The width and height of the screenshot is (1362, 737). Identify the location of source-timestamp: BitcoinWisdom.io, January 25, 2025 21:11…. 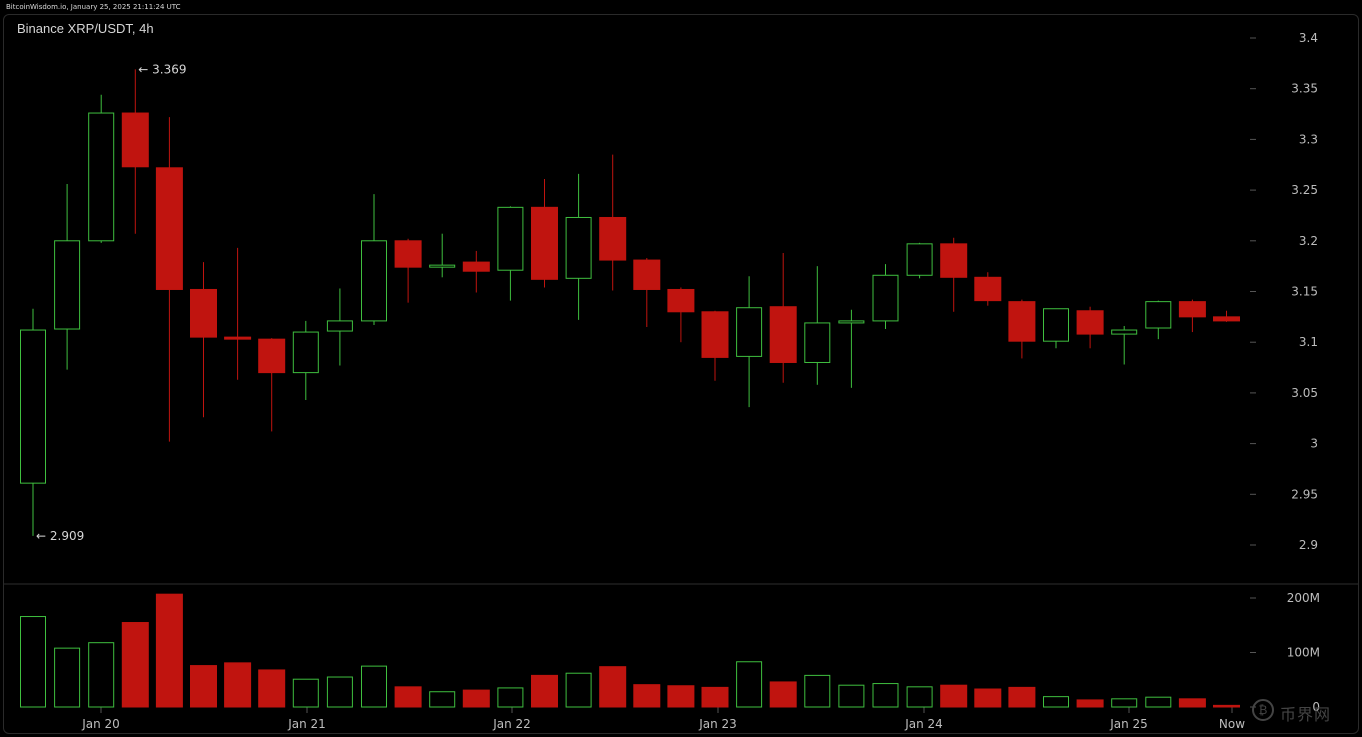
(93, 7).